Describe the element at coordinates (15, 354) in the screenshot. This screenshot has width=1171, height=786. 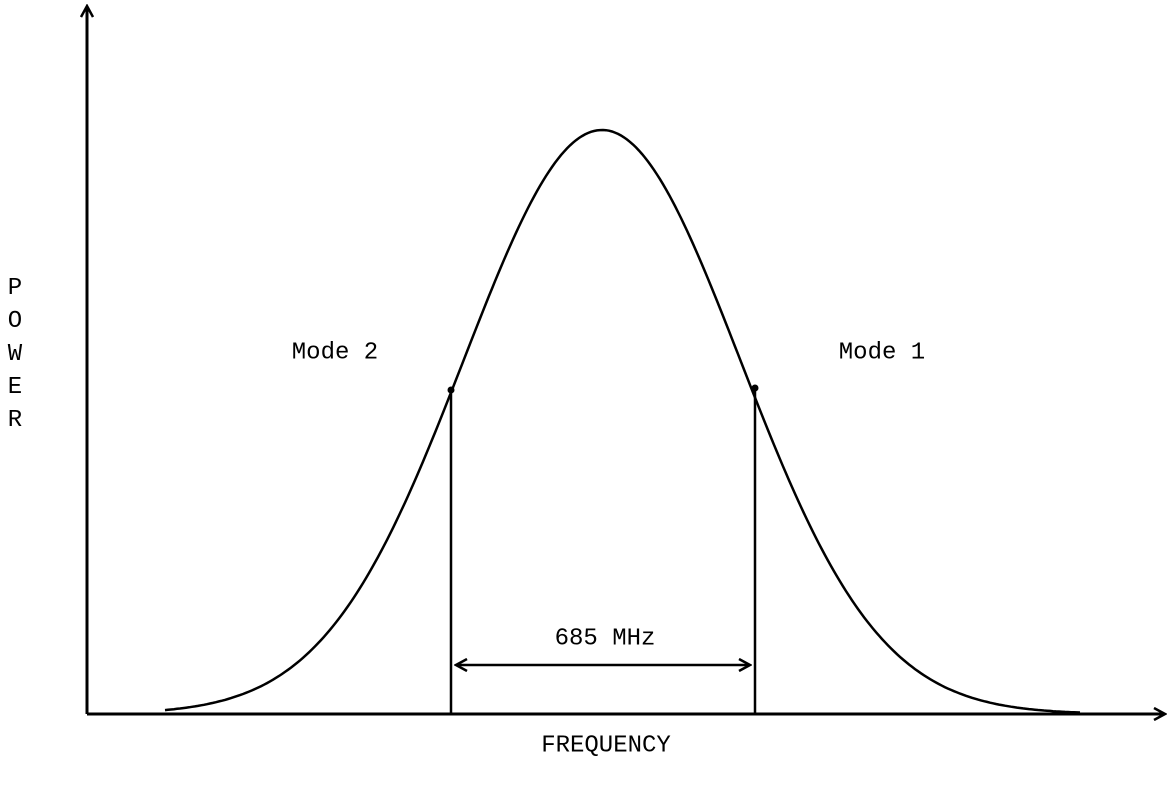
I see `y-axis-label: POWER` at that location.